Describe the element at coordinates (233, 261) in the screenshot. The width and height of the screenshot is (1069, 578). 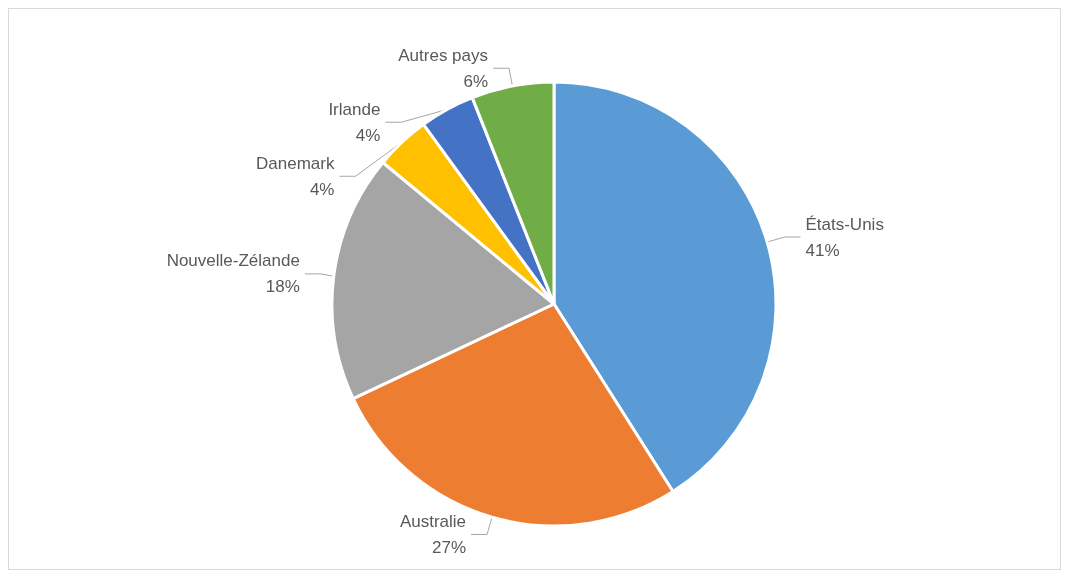
I see `slice-label: Nouvelle-Zélande` at that location.